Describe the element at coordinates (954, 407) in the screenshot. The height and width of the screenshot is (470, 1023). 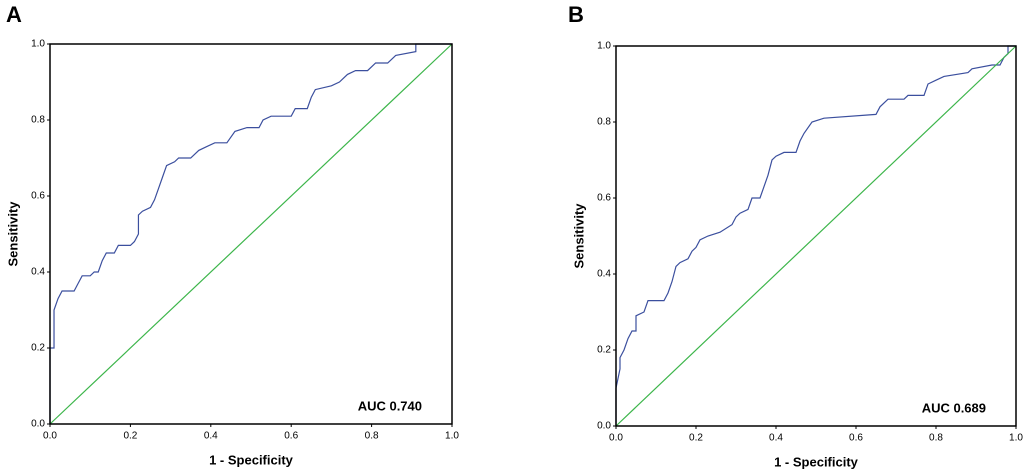
I see `annotation: AUC 0.689` at that location.